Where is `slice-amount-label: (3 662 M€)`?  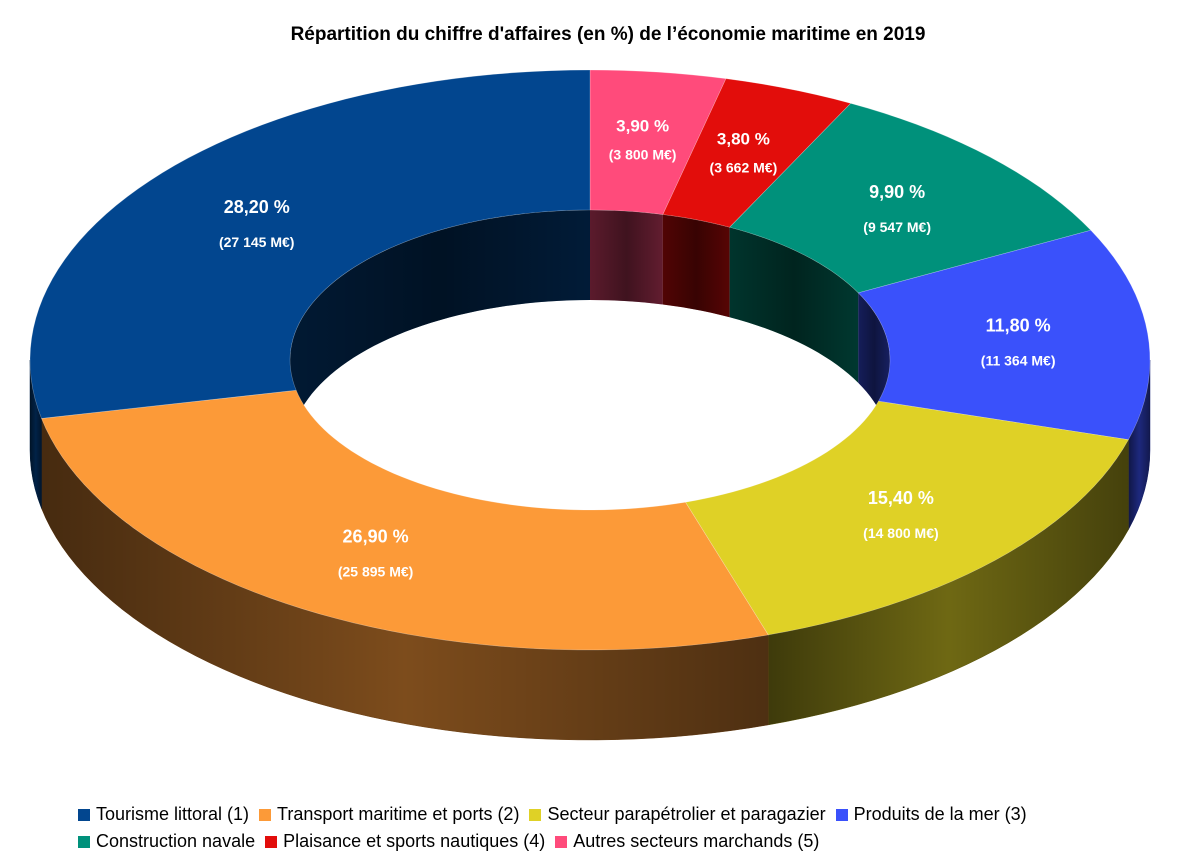
slice-amount-label: (3 662 M€) is located at coordinates (744, 167).